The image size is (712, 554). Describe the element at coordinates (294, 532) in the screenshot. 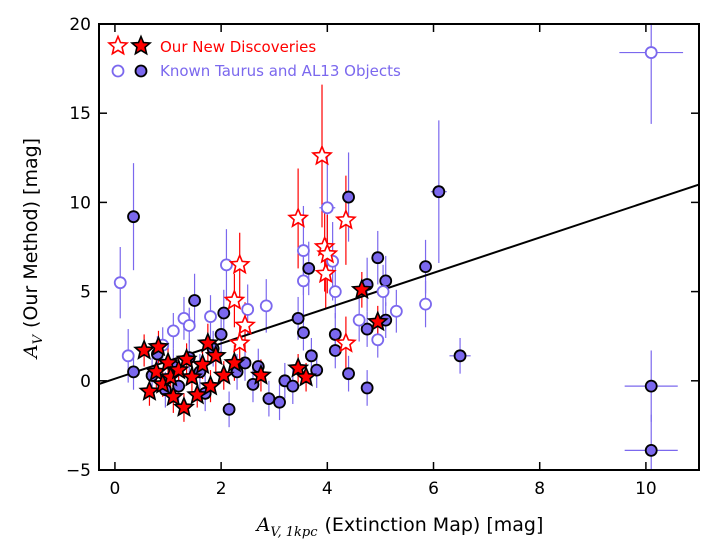

I see `x-axis-subscript: V, 1kpc` at that location.